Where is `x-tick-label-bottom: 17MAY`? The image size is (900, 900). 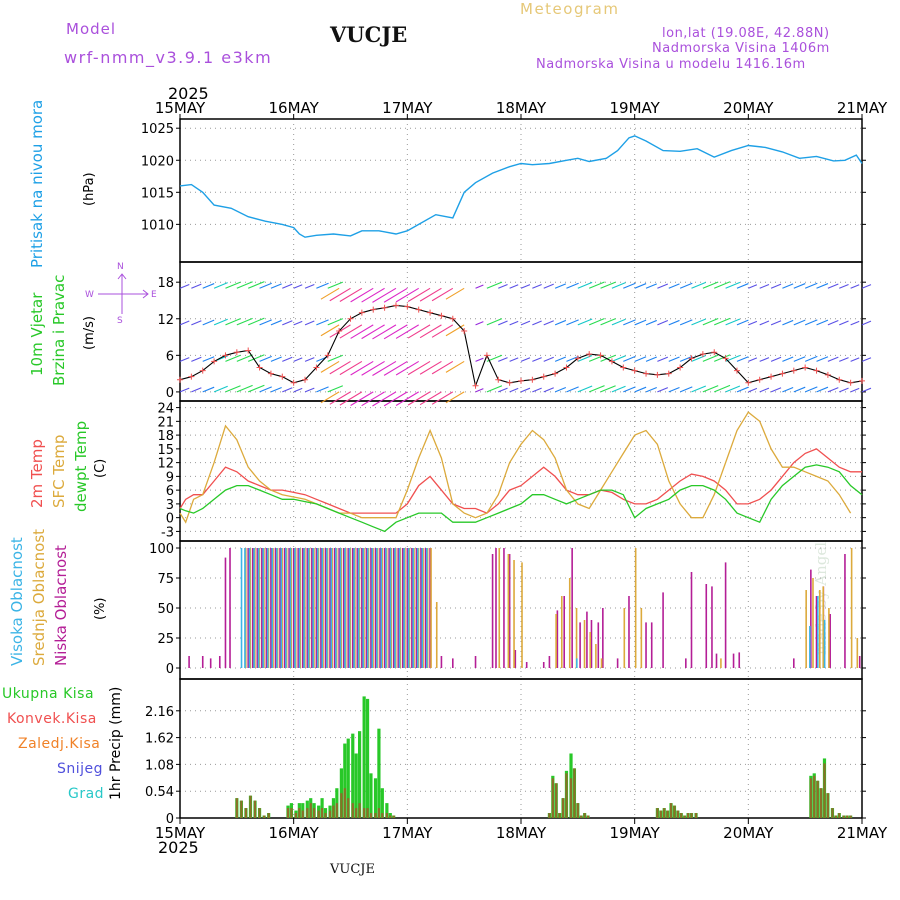
x-tick-label-bottom: 17MAY is located at coordinates (407, 833).